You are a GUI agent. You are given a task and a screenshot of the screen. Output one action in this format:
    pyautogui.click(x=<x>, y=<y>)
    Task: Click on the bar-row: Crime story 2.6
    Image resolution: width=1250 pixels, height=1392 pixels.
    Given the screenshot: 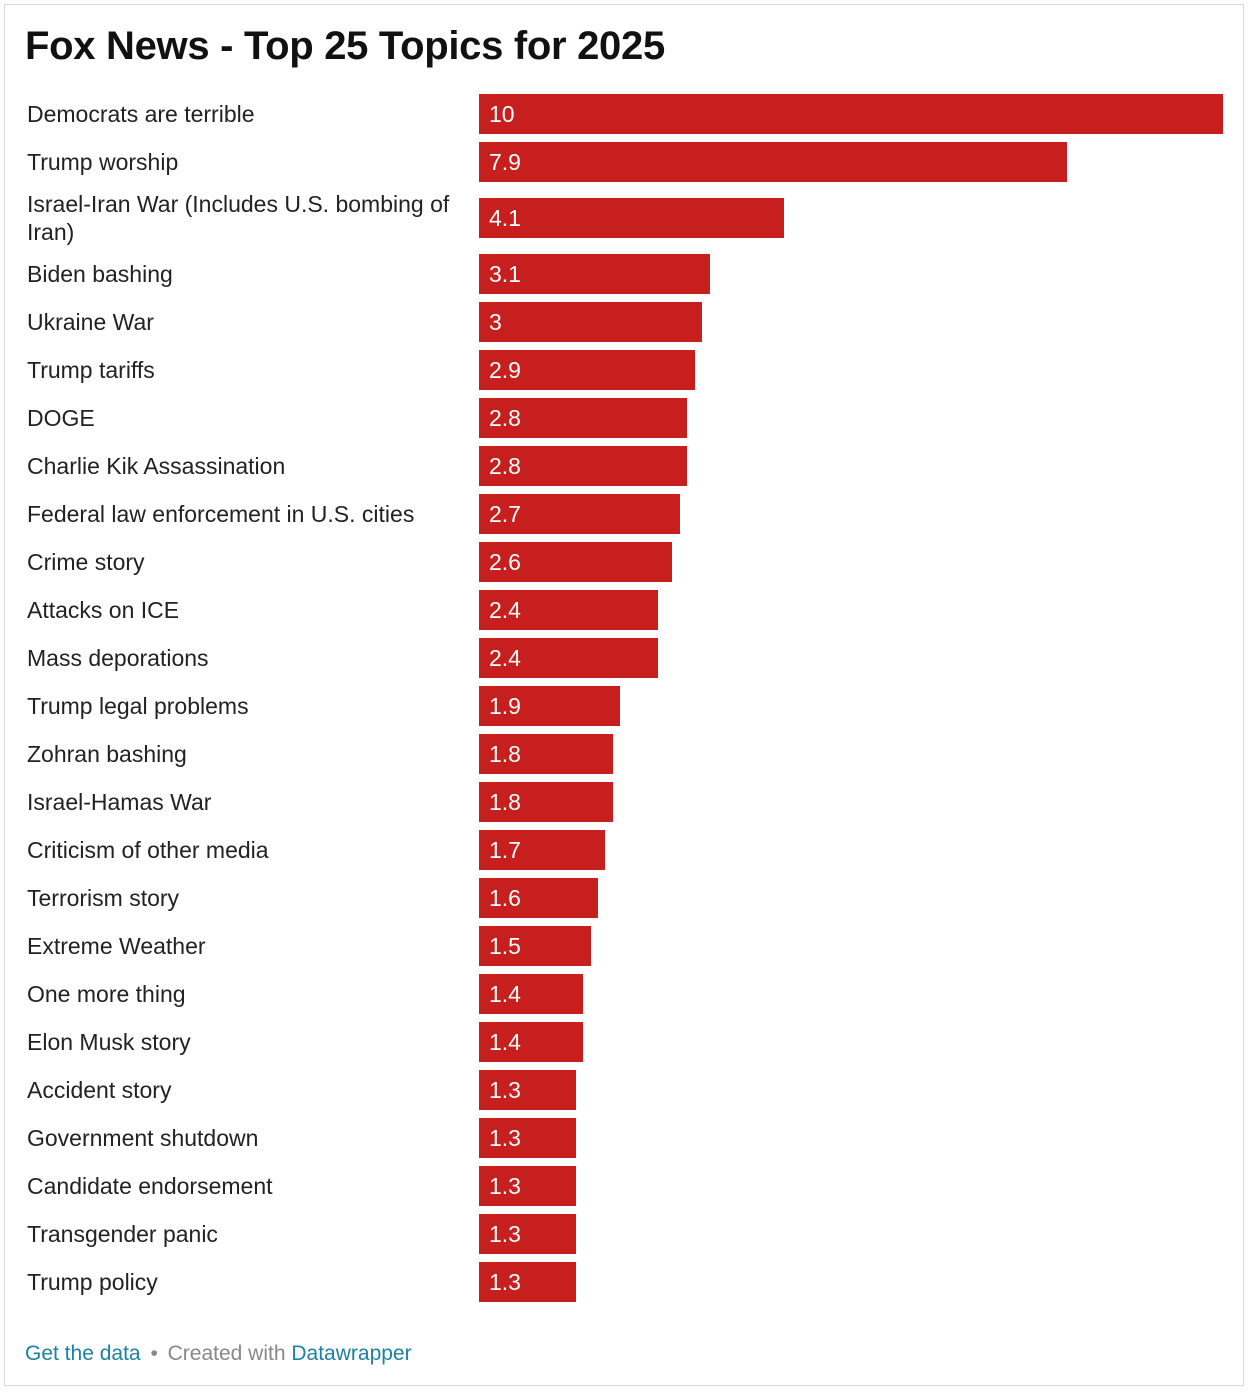 What is the action you would take?
    pyautogui.click(x=625, y=562)
    